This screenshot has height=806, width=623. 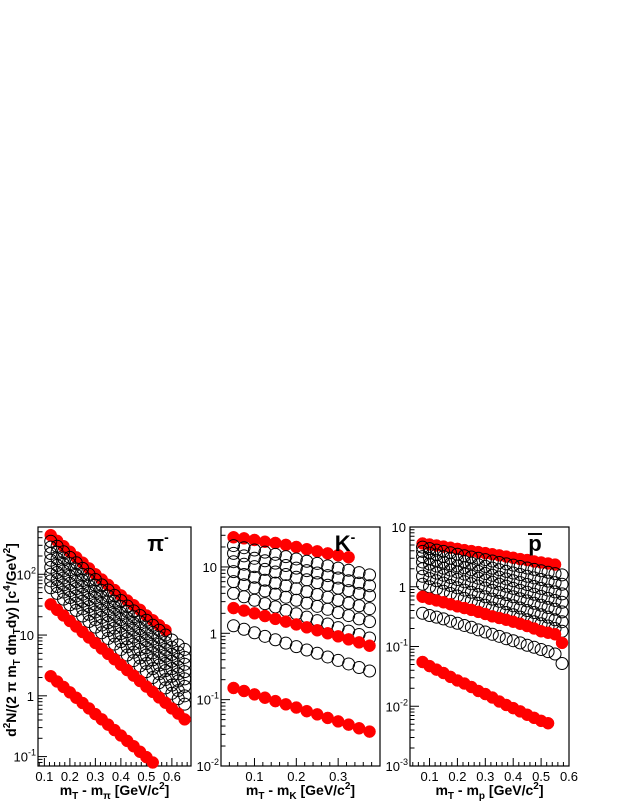 I want to click on x-axis-title-part: π, so click(x=107, y=796).